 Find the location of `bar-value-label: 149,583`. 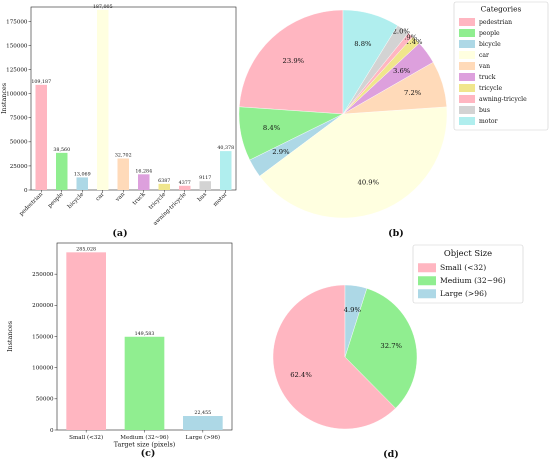

bar-value-label: 149,583 is located at coordinates (145, 334).